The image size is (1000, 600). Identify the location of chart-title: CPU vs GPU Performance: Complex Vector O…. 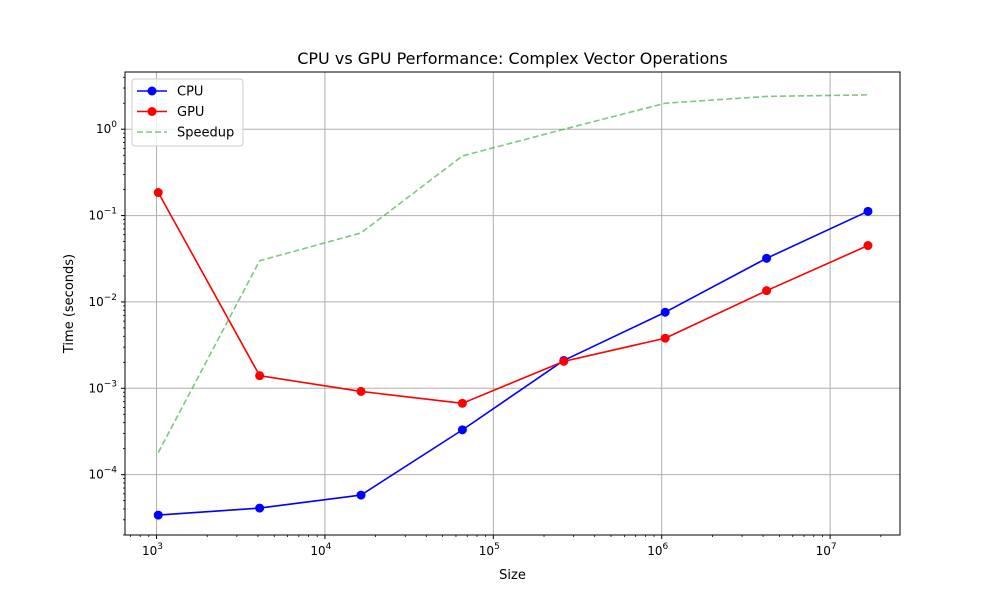
(512, 58).